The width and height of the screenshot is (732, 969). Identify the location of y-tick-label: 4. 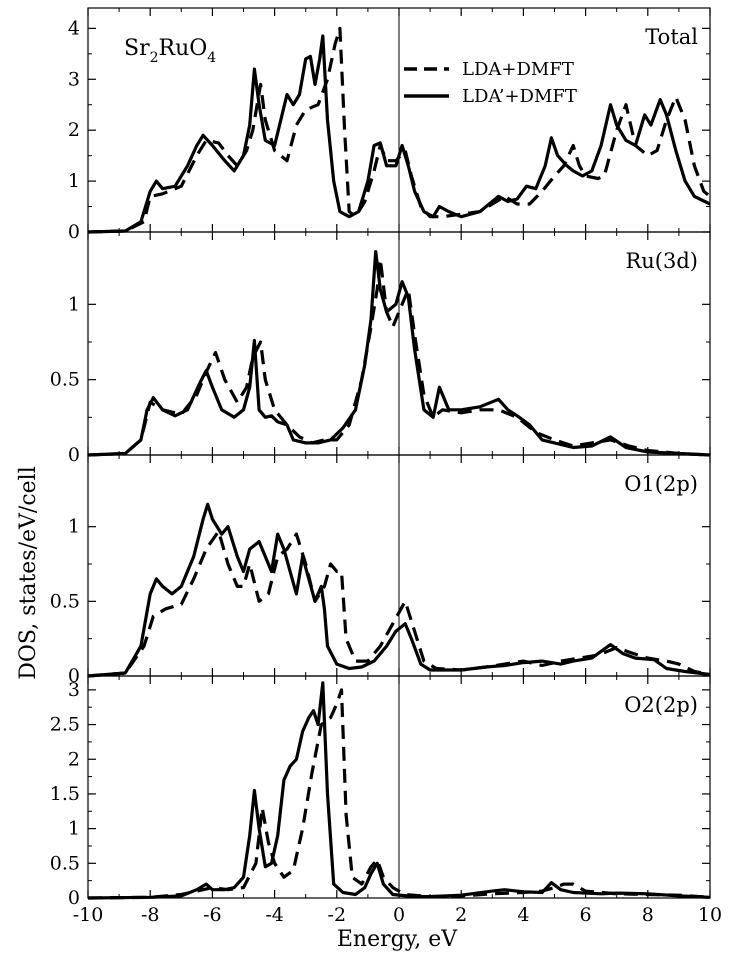
(74, 28).